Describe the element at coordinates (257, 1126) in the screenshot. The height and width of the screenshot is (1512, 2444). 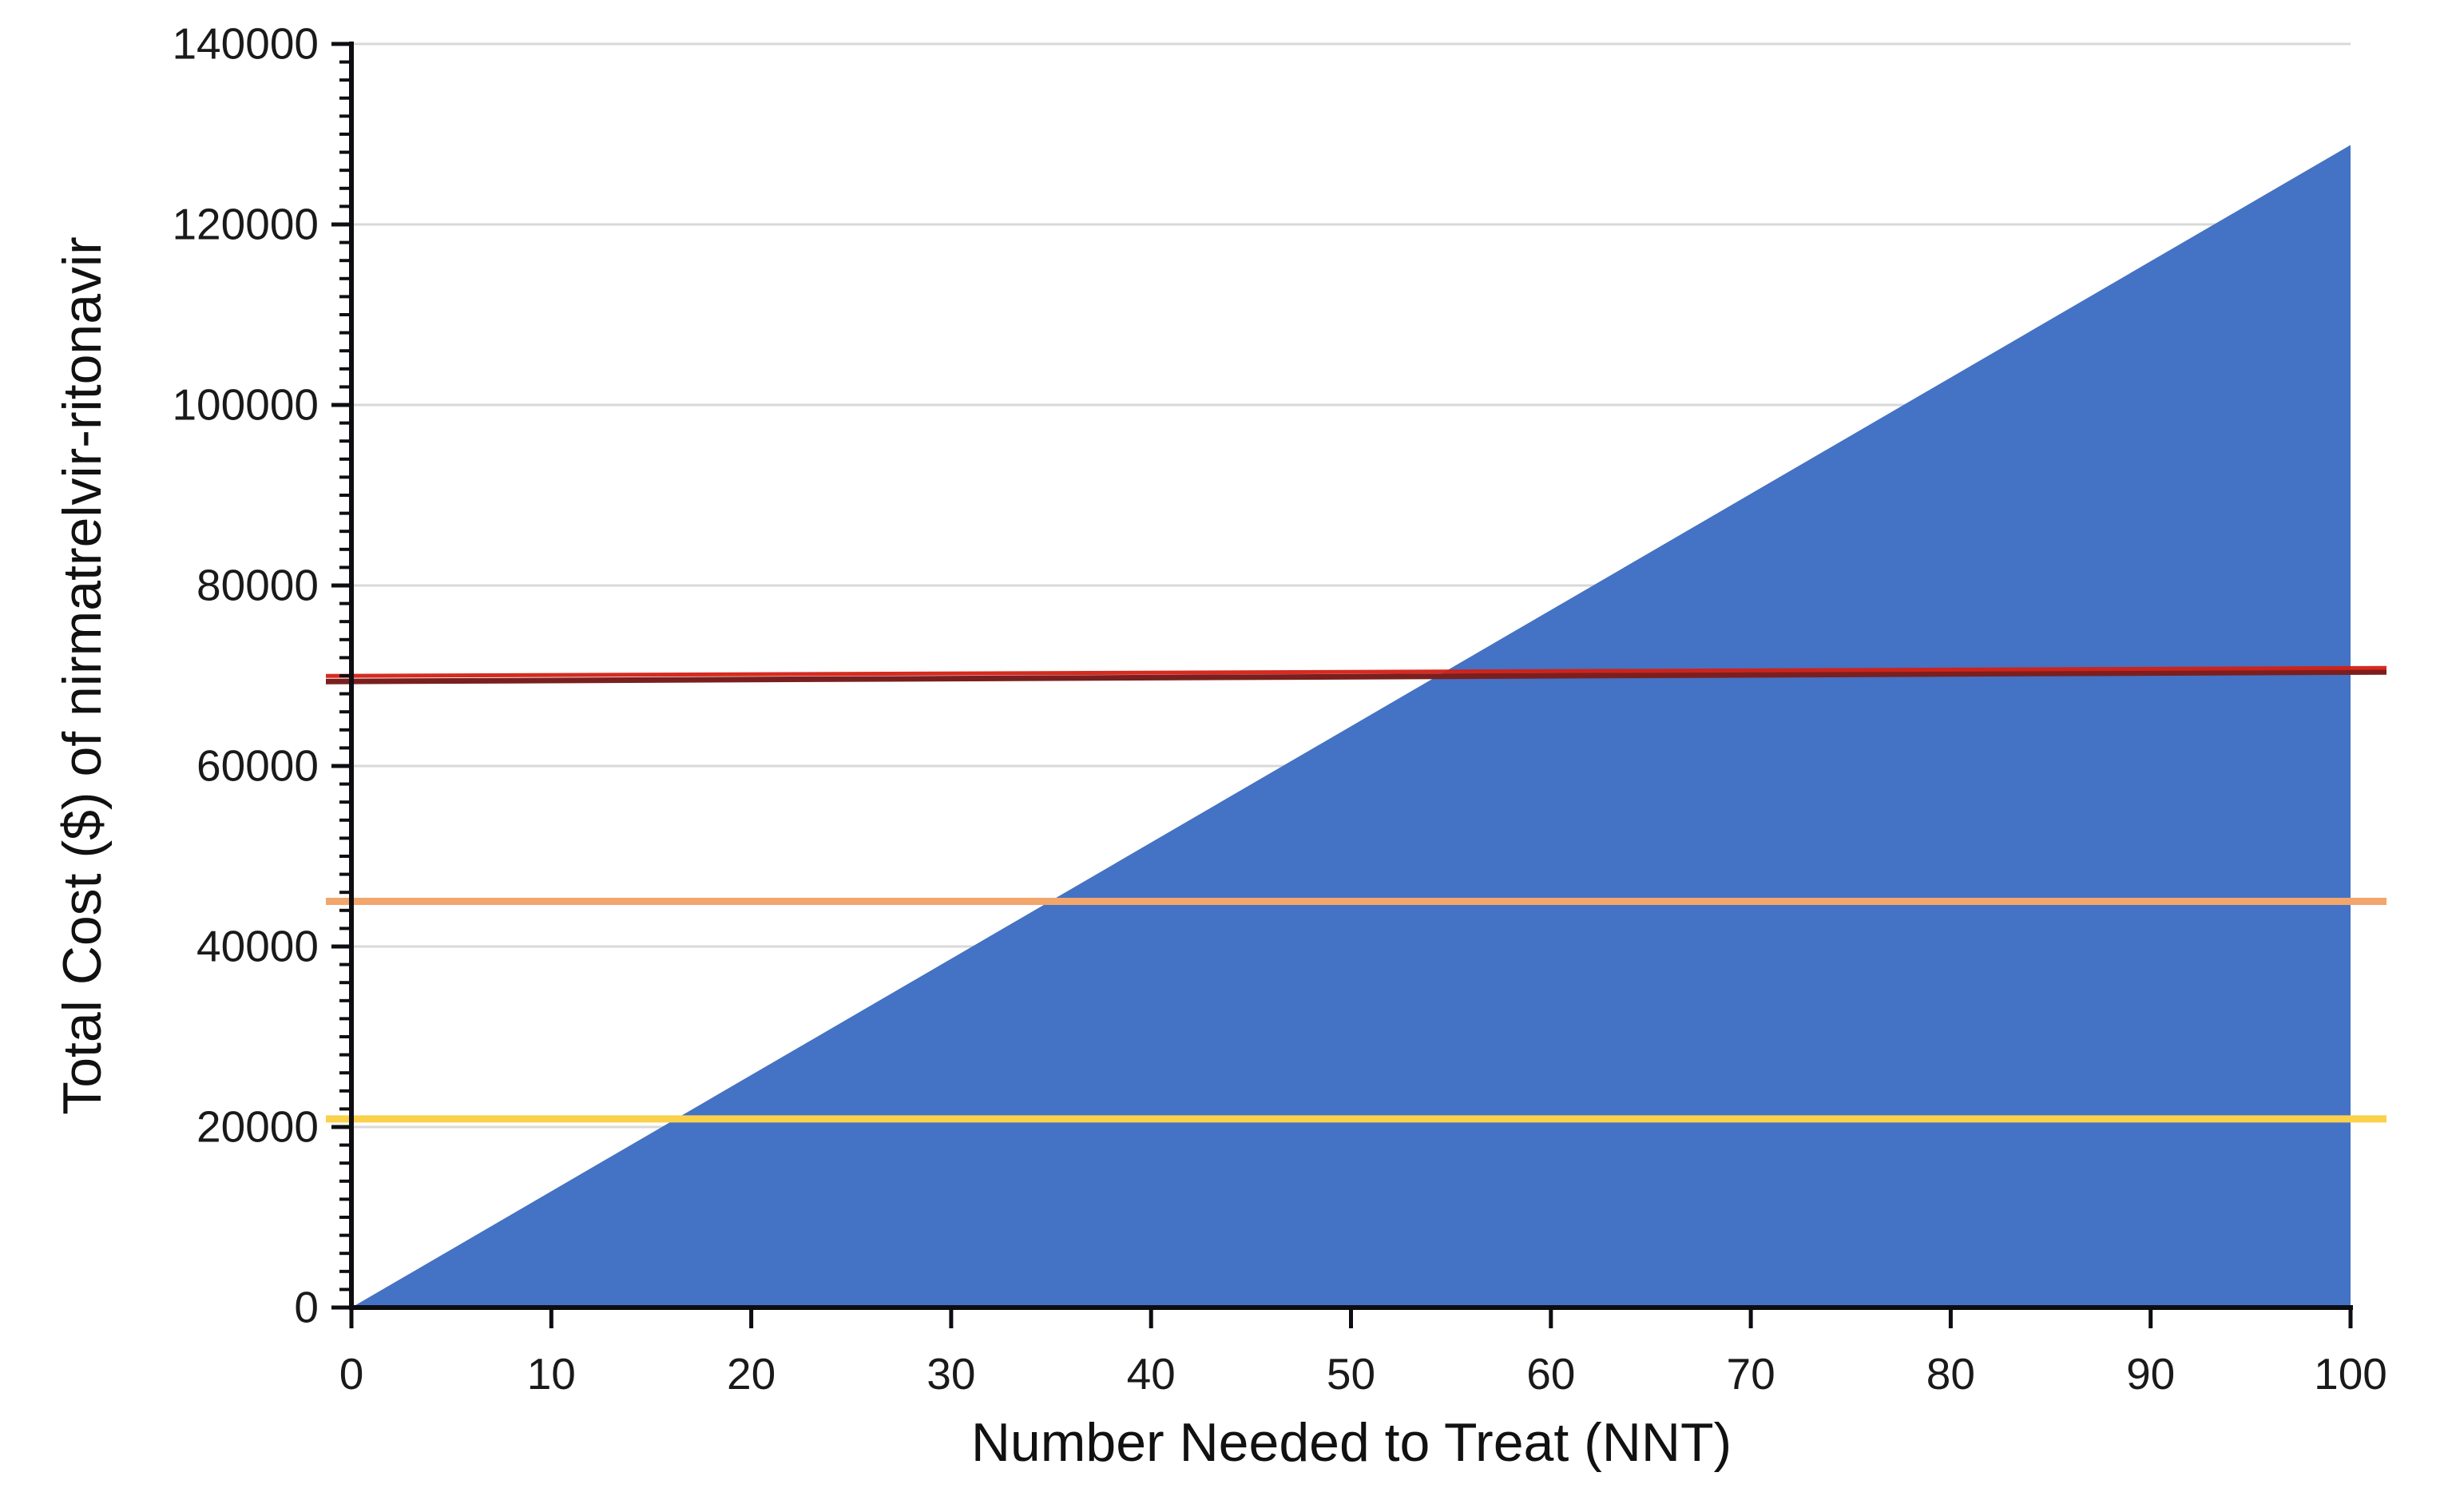
I see `y-tick-label: 20000` at that location.